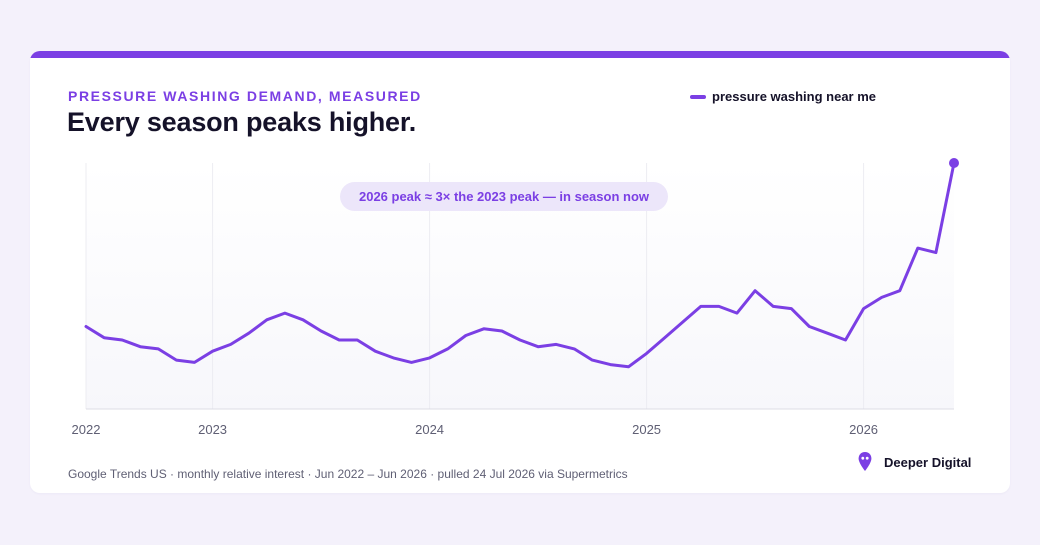 Image resolution: width=1040 pixels, height=545 pixels. I want to click on x-tick-label-2024: 2024, so click(429, 429).